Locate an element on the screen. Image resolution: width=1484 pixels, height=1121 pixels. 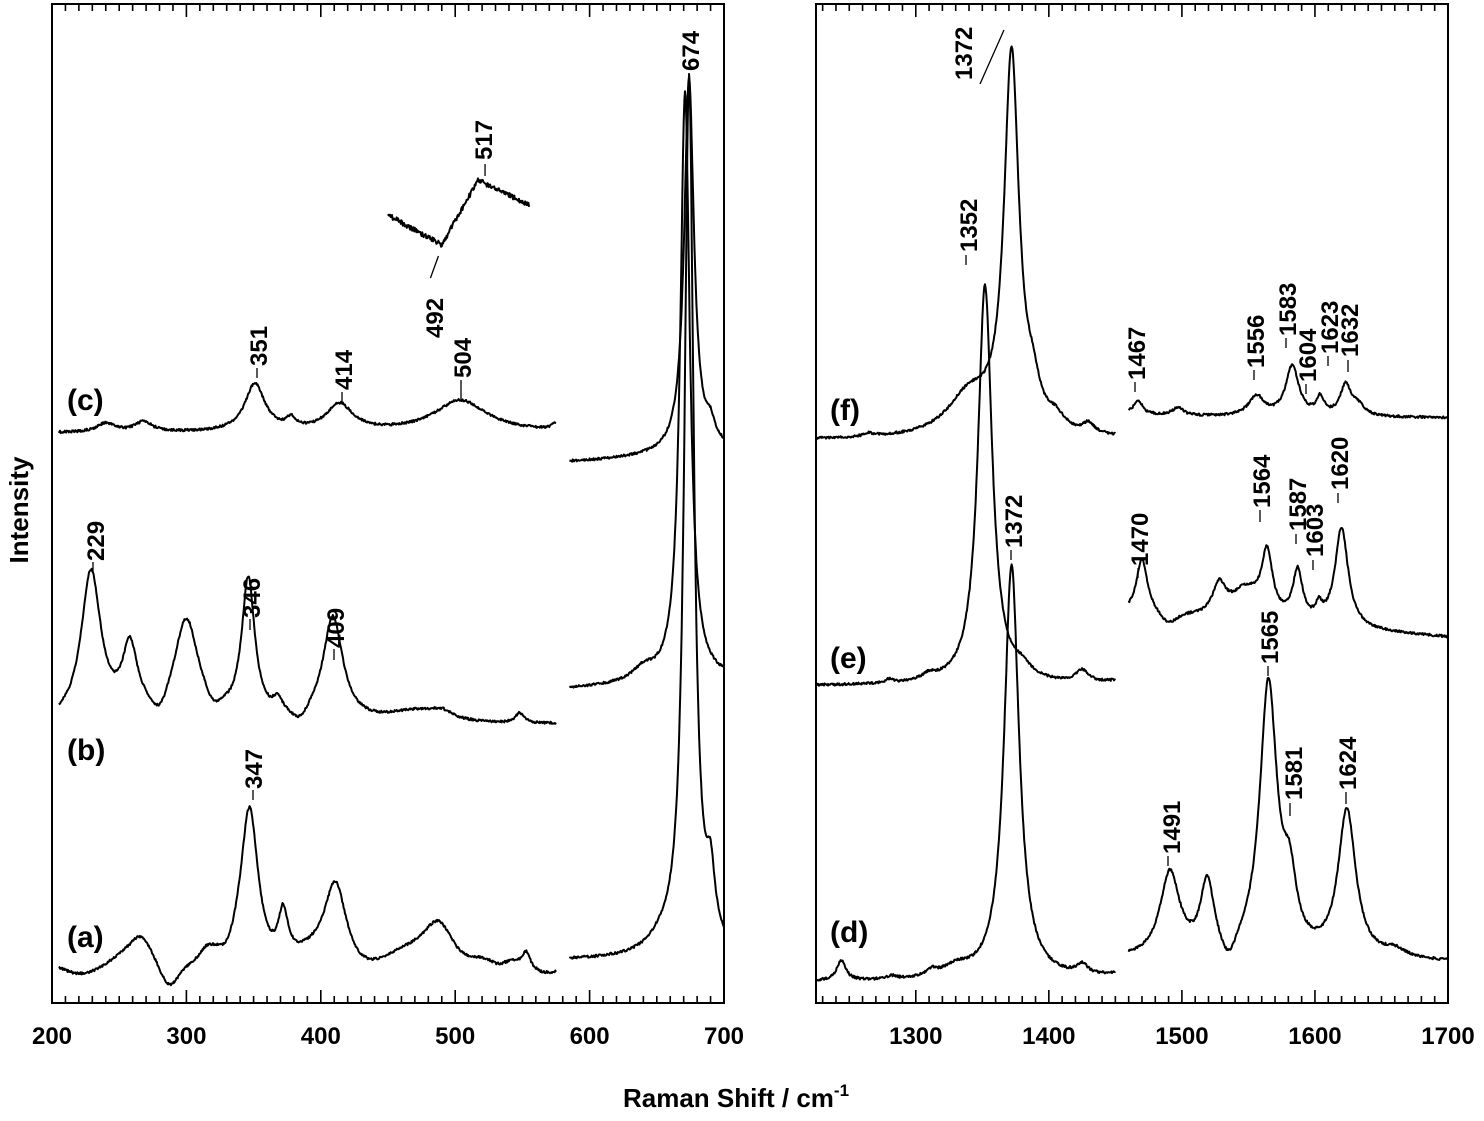
peak-label: 504 is located at coordinates (463, 357).